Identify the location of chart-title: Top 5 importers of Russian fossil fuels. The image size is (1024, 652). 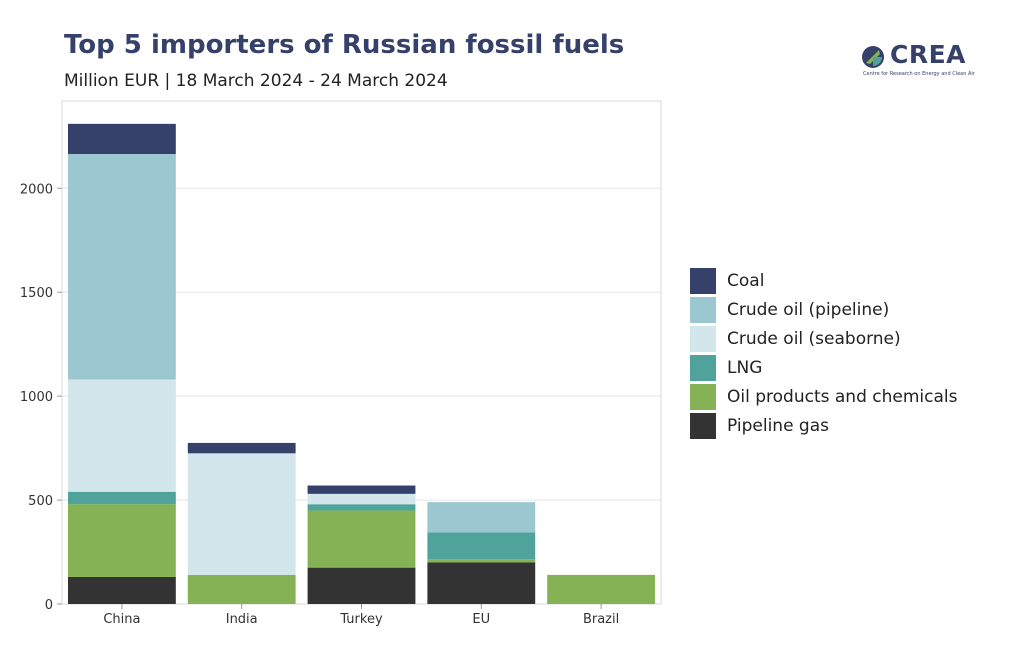
(344, 45).